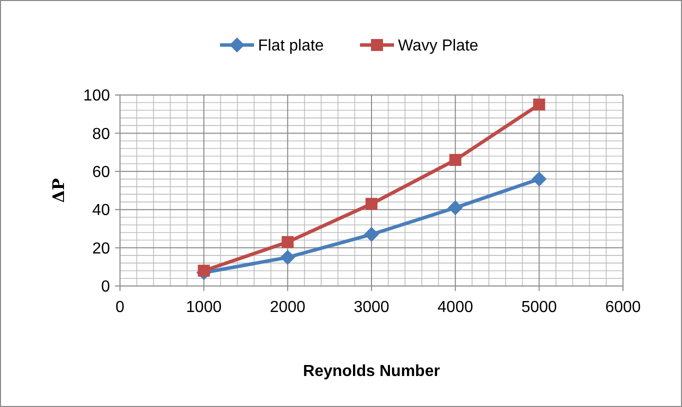 Image resolution: width=682 pixels, height=407 pixels. What do you see at coordinates (288, 307) in the screenshot?
I see `x-tick-label: 2000` at bounding box center [288, 307].